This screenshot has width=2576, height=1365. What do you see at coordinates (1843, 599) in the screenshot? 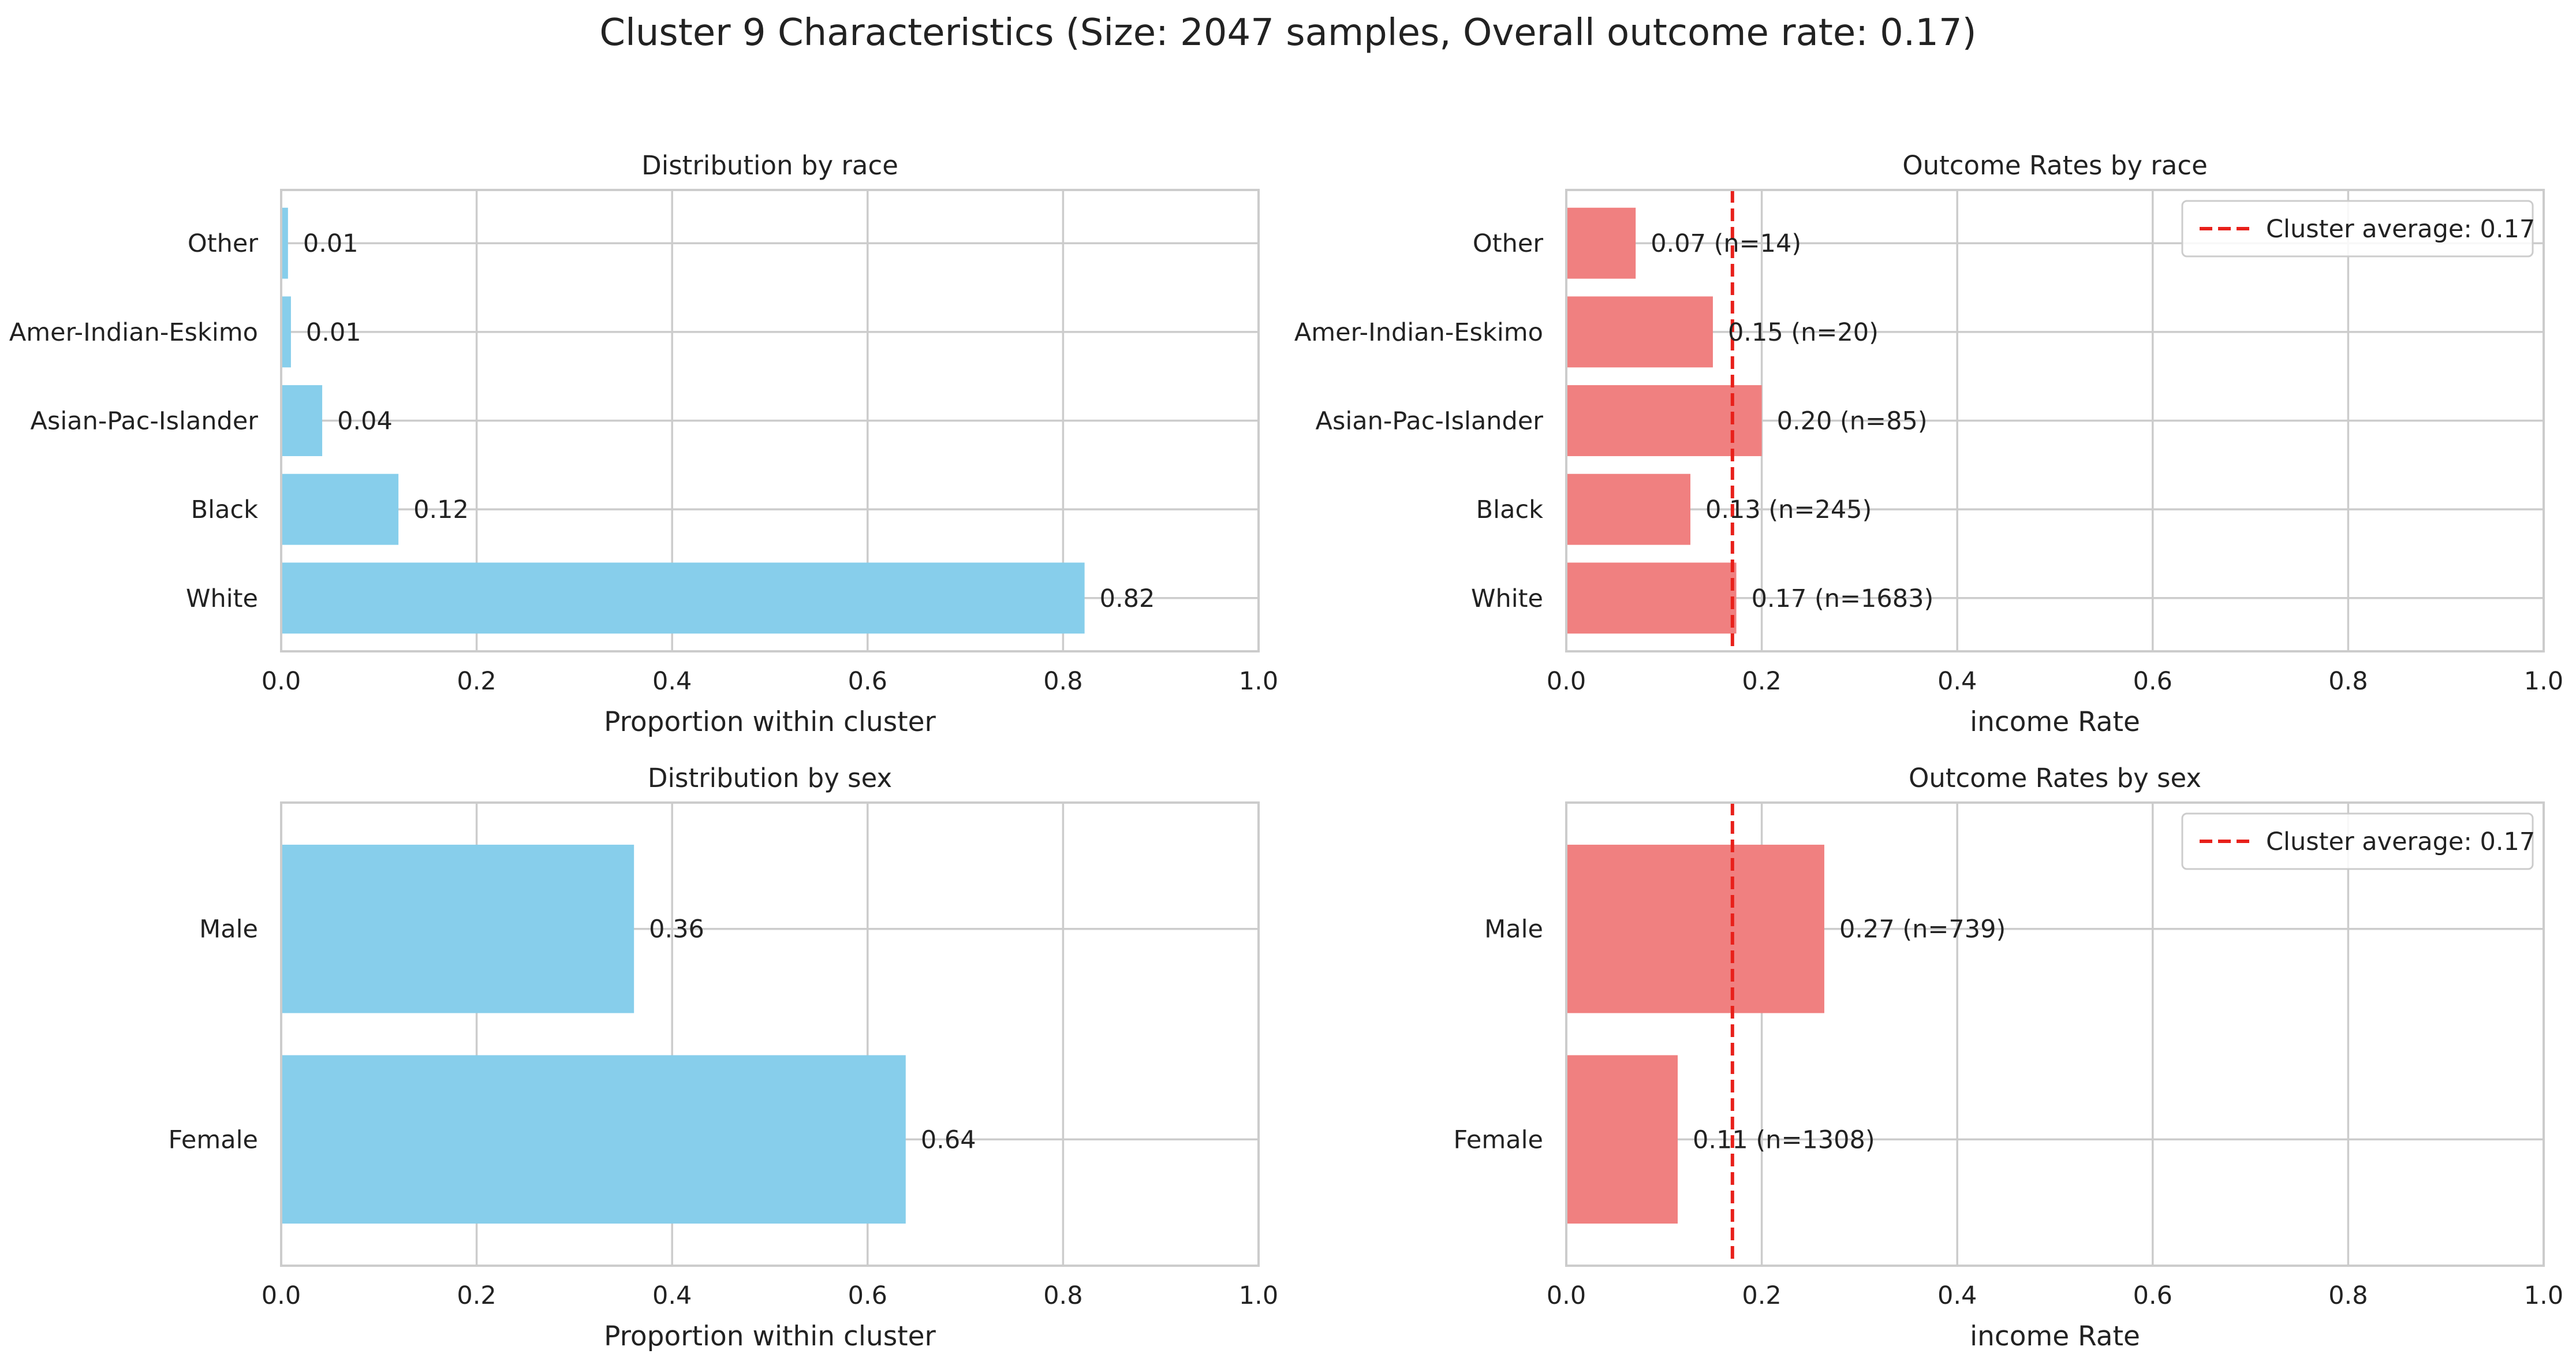
I see `data-label: 0.17 (n=1683)` at bounding box center [1843, 599].